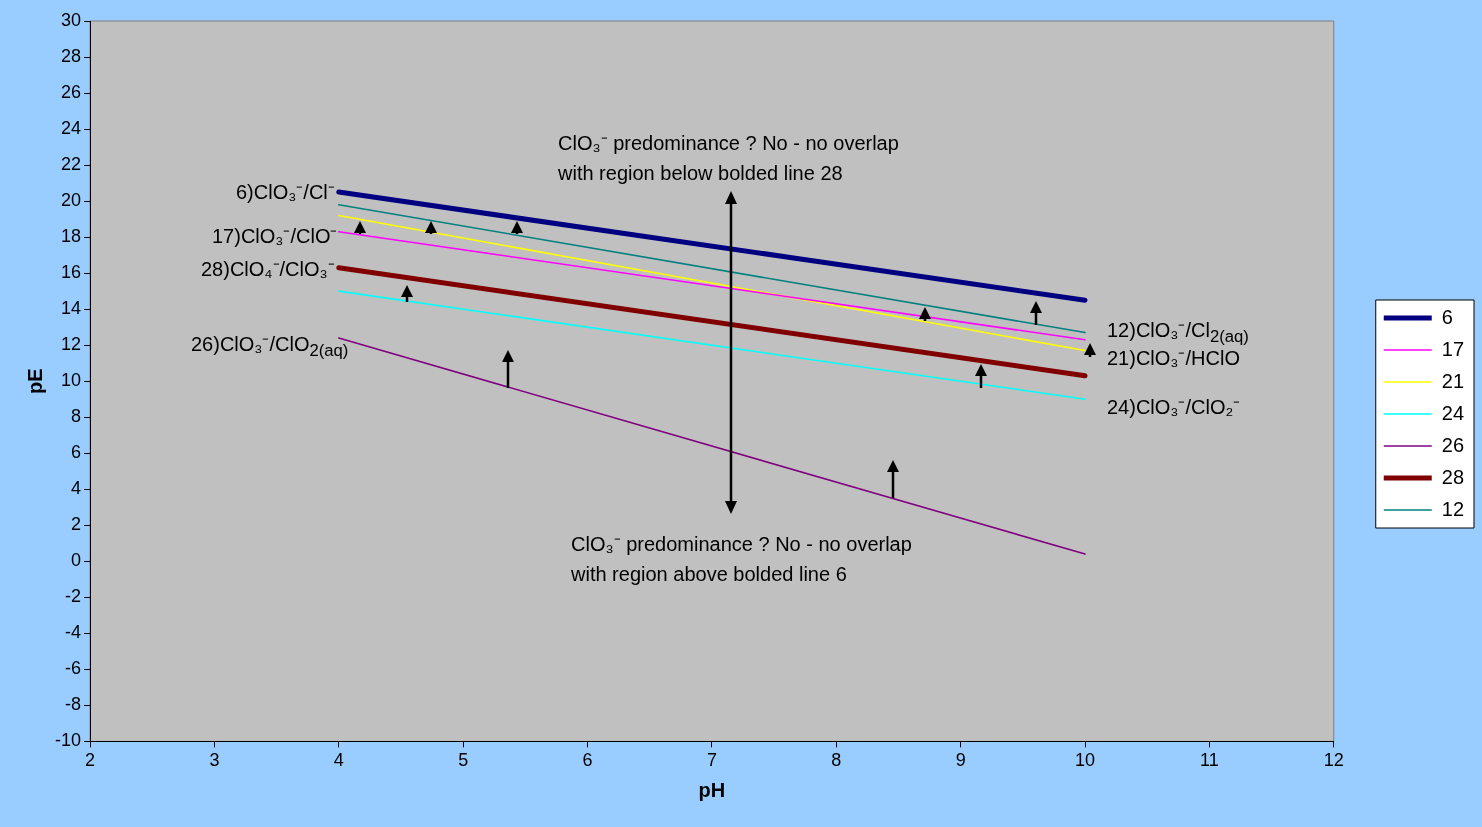 This screenshot has height=827, width=1482. Describe the element at coordinates (34, 381) in the screenshot. I see `y-axis-title: pE` at that location.